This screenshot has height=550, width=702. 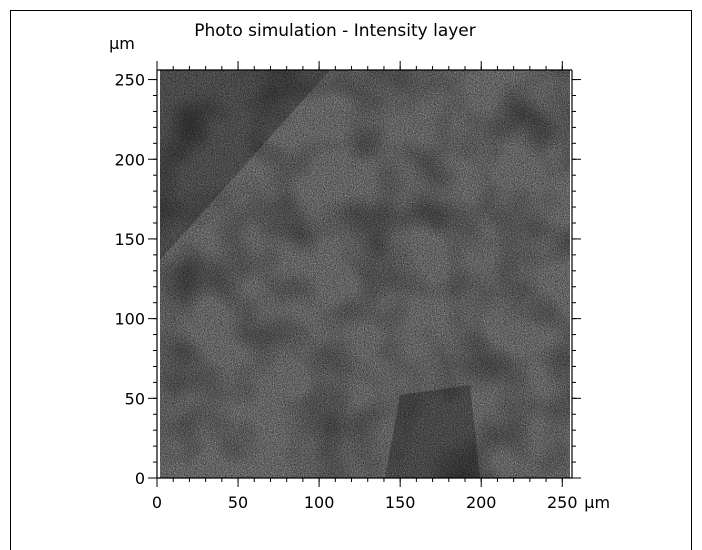 I want to click on image-dark-upper-left, so click(x=245, y=165).